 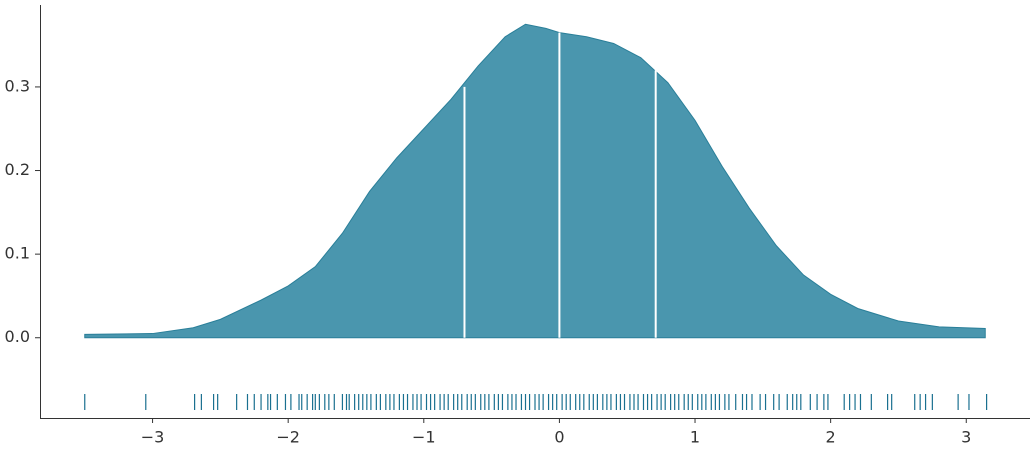 I want to click on x-tick-label: −3, so click(x=153, y=437).